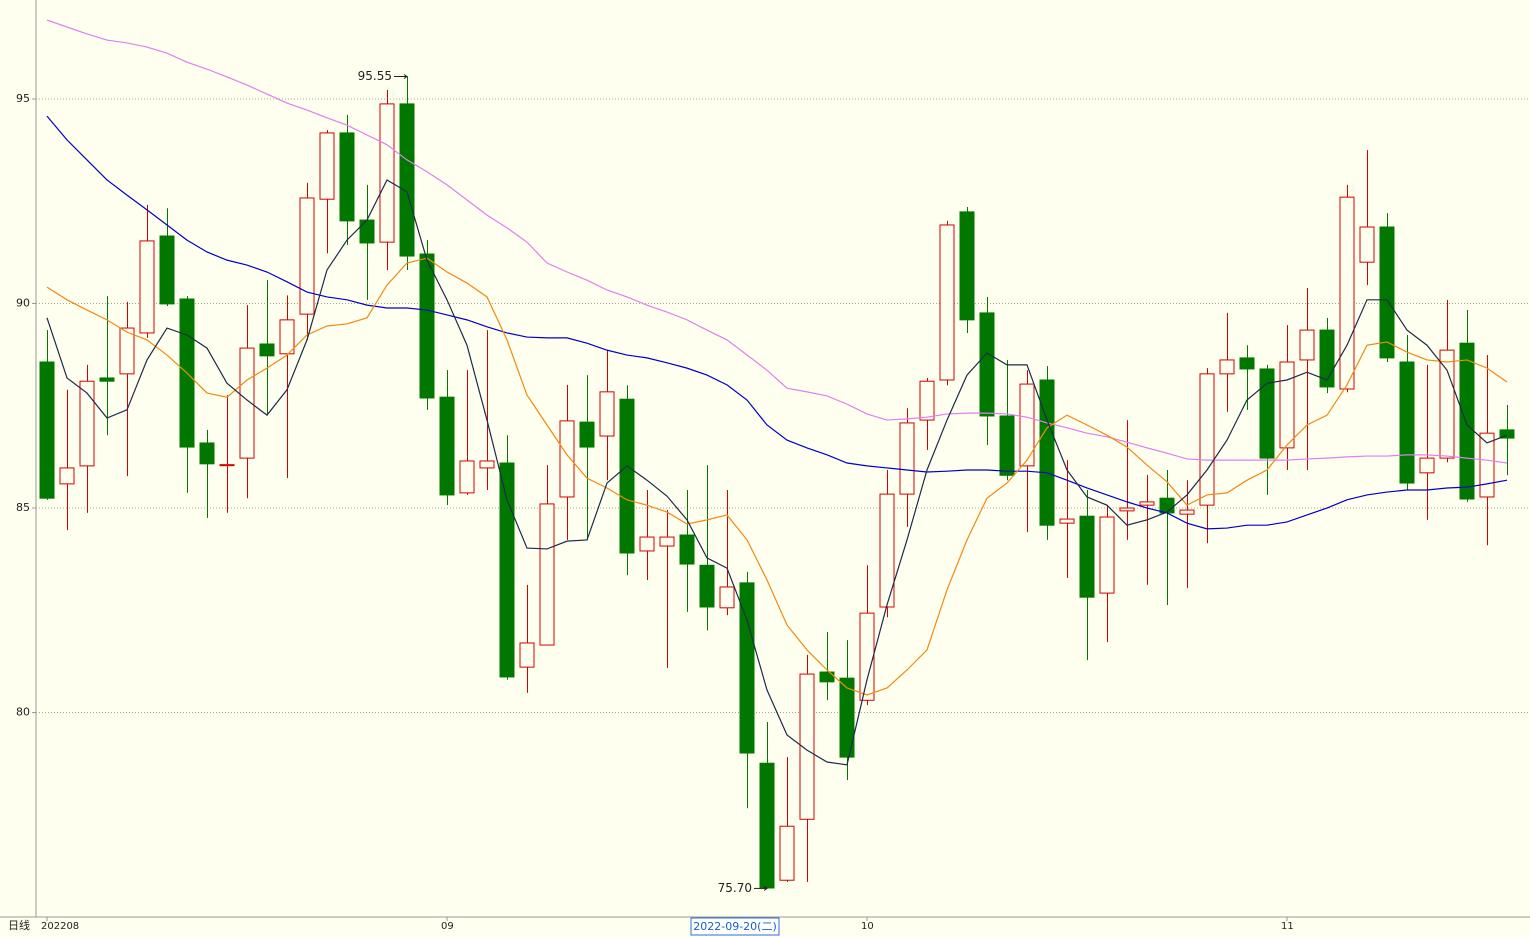 This screenshot has width=1530, height=937. Describe the element at coordinates (23, 303) in the screenshot. I see `y-tick-label: 90` at that location.